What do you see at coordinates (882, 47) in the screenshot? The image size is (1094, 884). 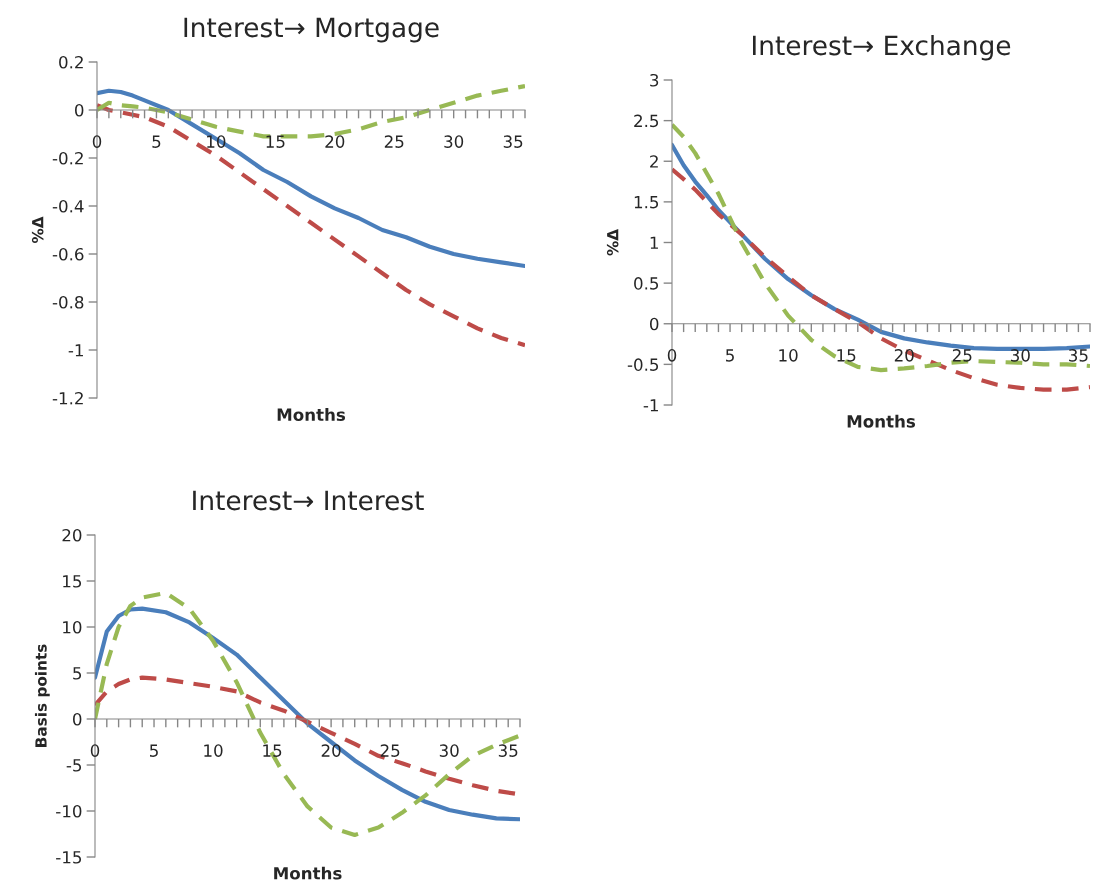 I see `chart-title: Interest→ Exchange` at bounding box center [882, 47].